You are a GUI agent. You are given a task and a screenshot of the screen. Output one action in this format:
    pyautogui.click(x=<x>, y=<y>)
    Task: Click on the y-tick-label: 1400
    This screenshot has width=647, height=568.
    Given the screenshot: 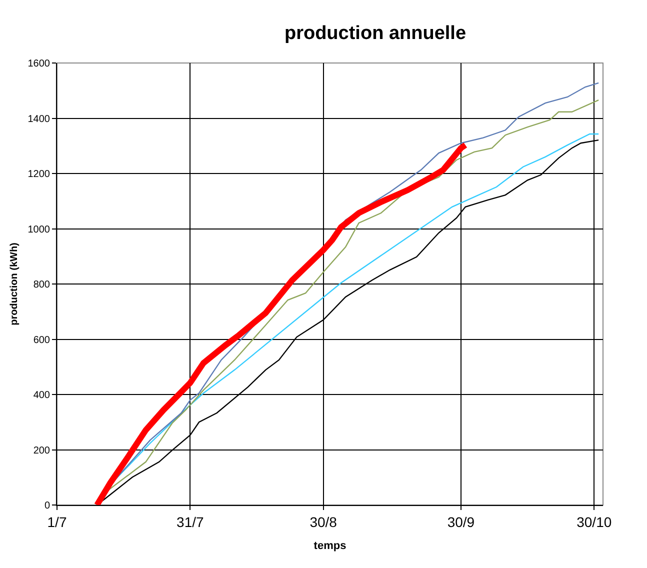 What is the action you would take?
    pyautogui.click(x=39, y=119)
    